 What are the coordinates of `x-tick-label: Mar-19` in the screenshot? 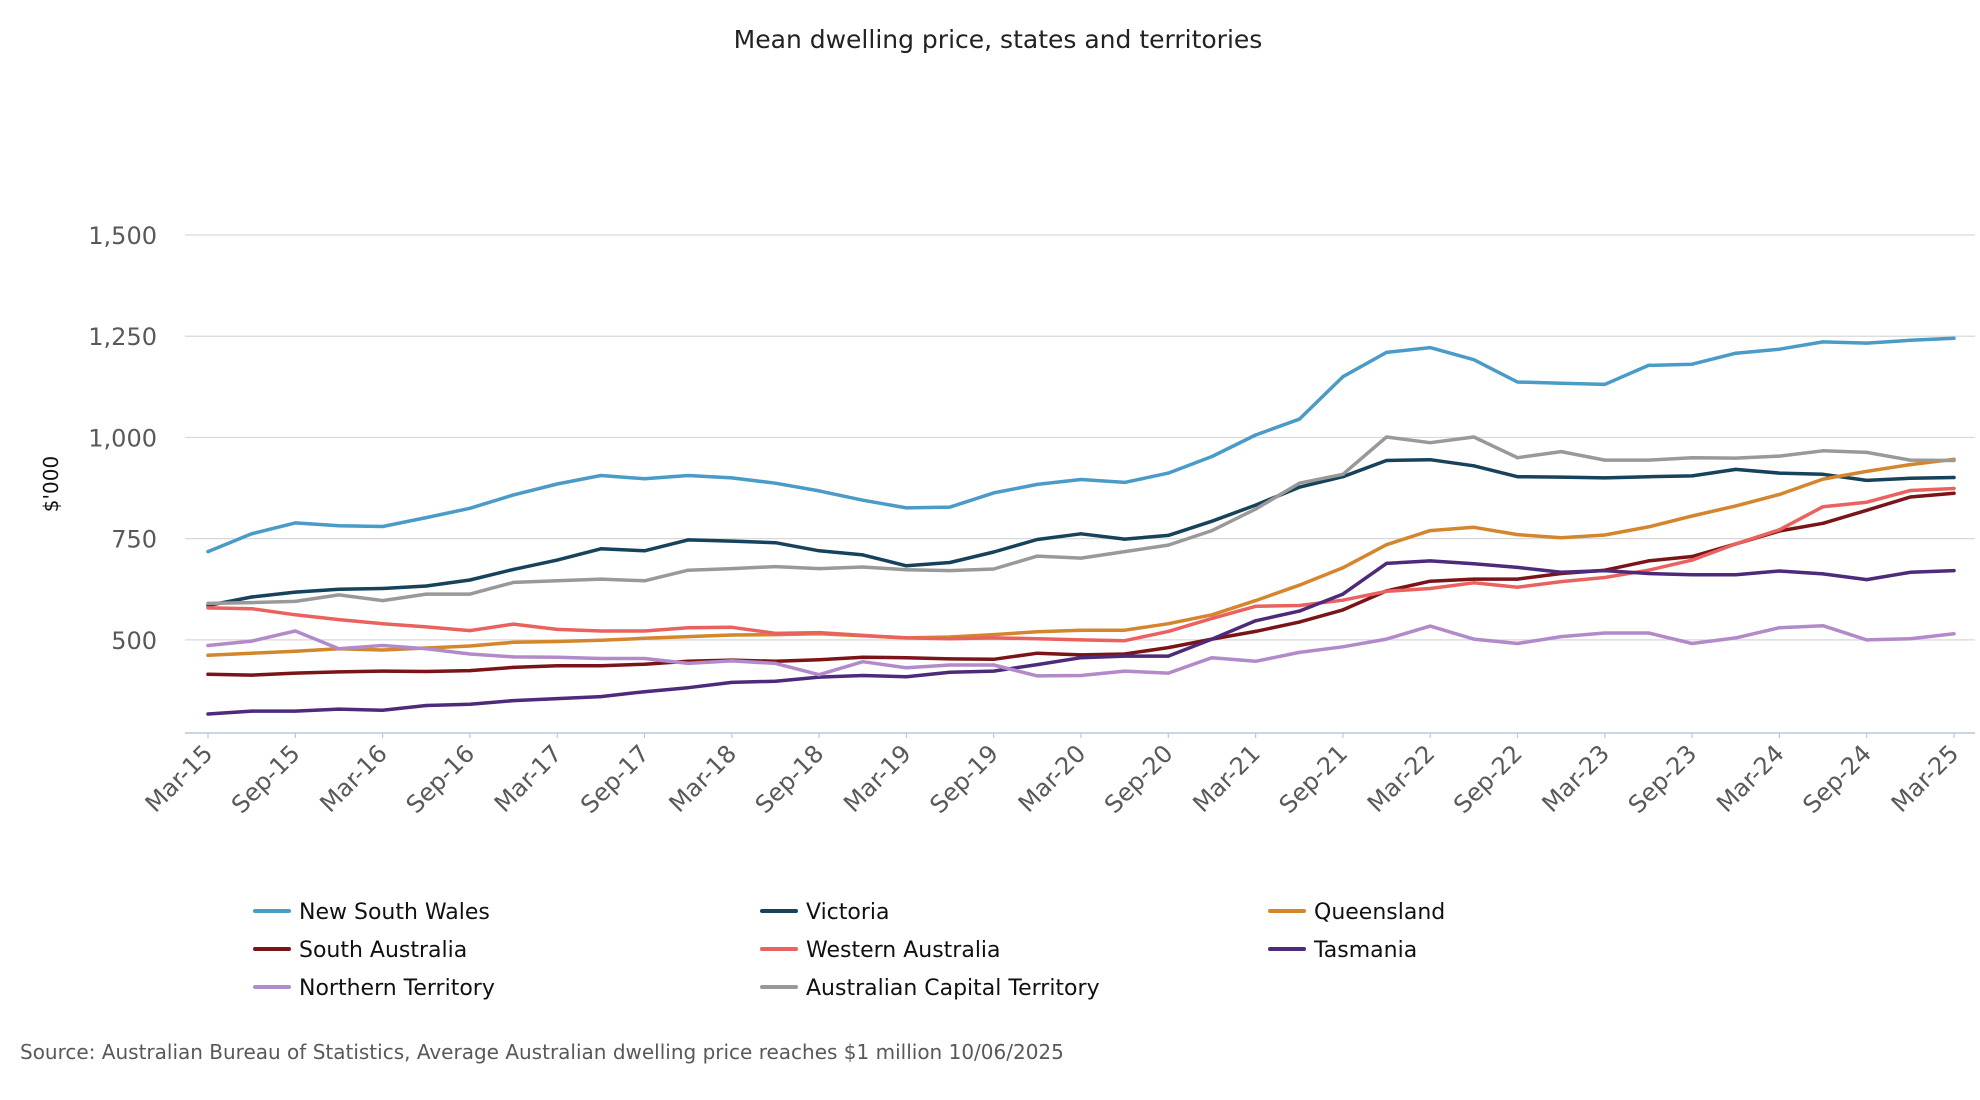 It's located at (877, 778).